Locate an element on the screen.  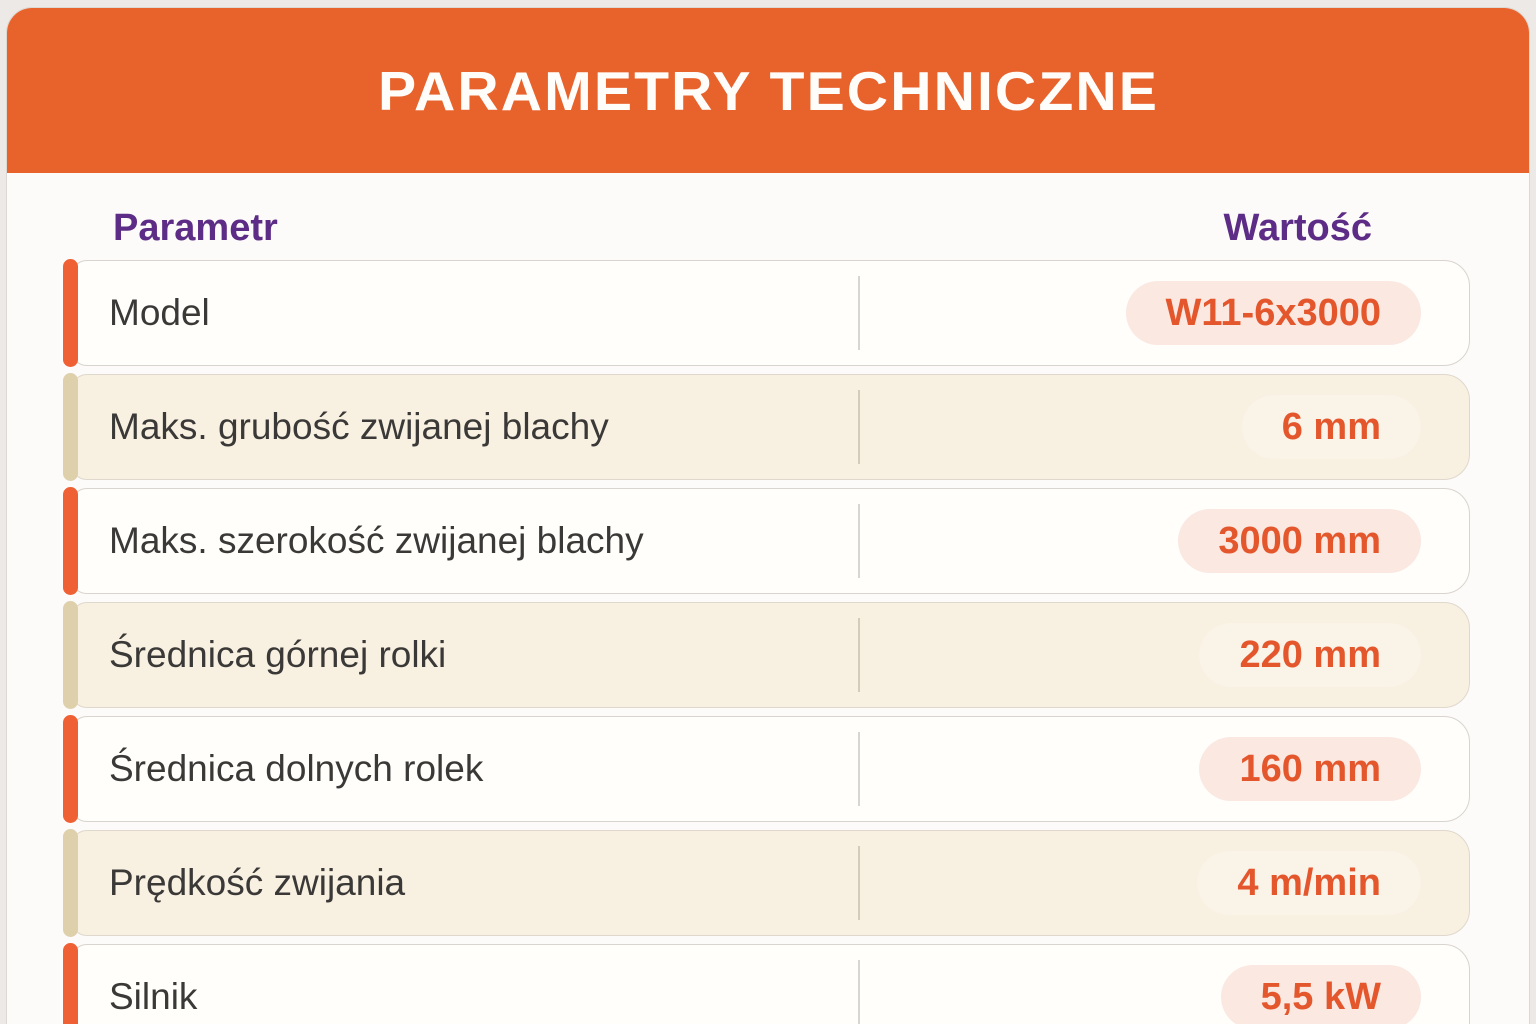
table-row: Maks. grubość zwijanej blachy 6 mm is located at coordinates (766, 427).